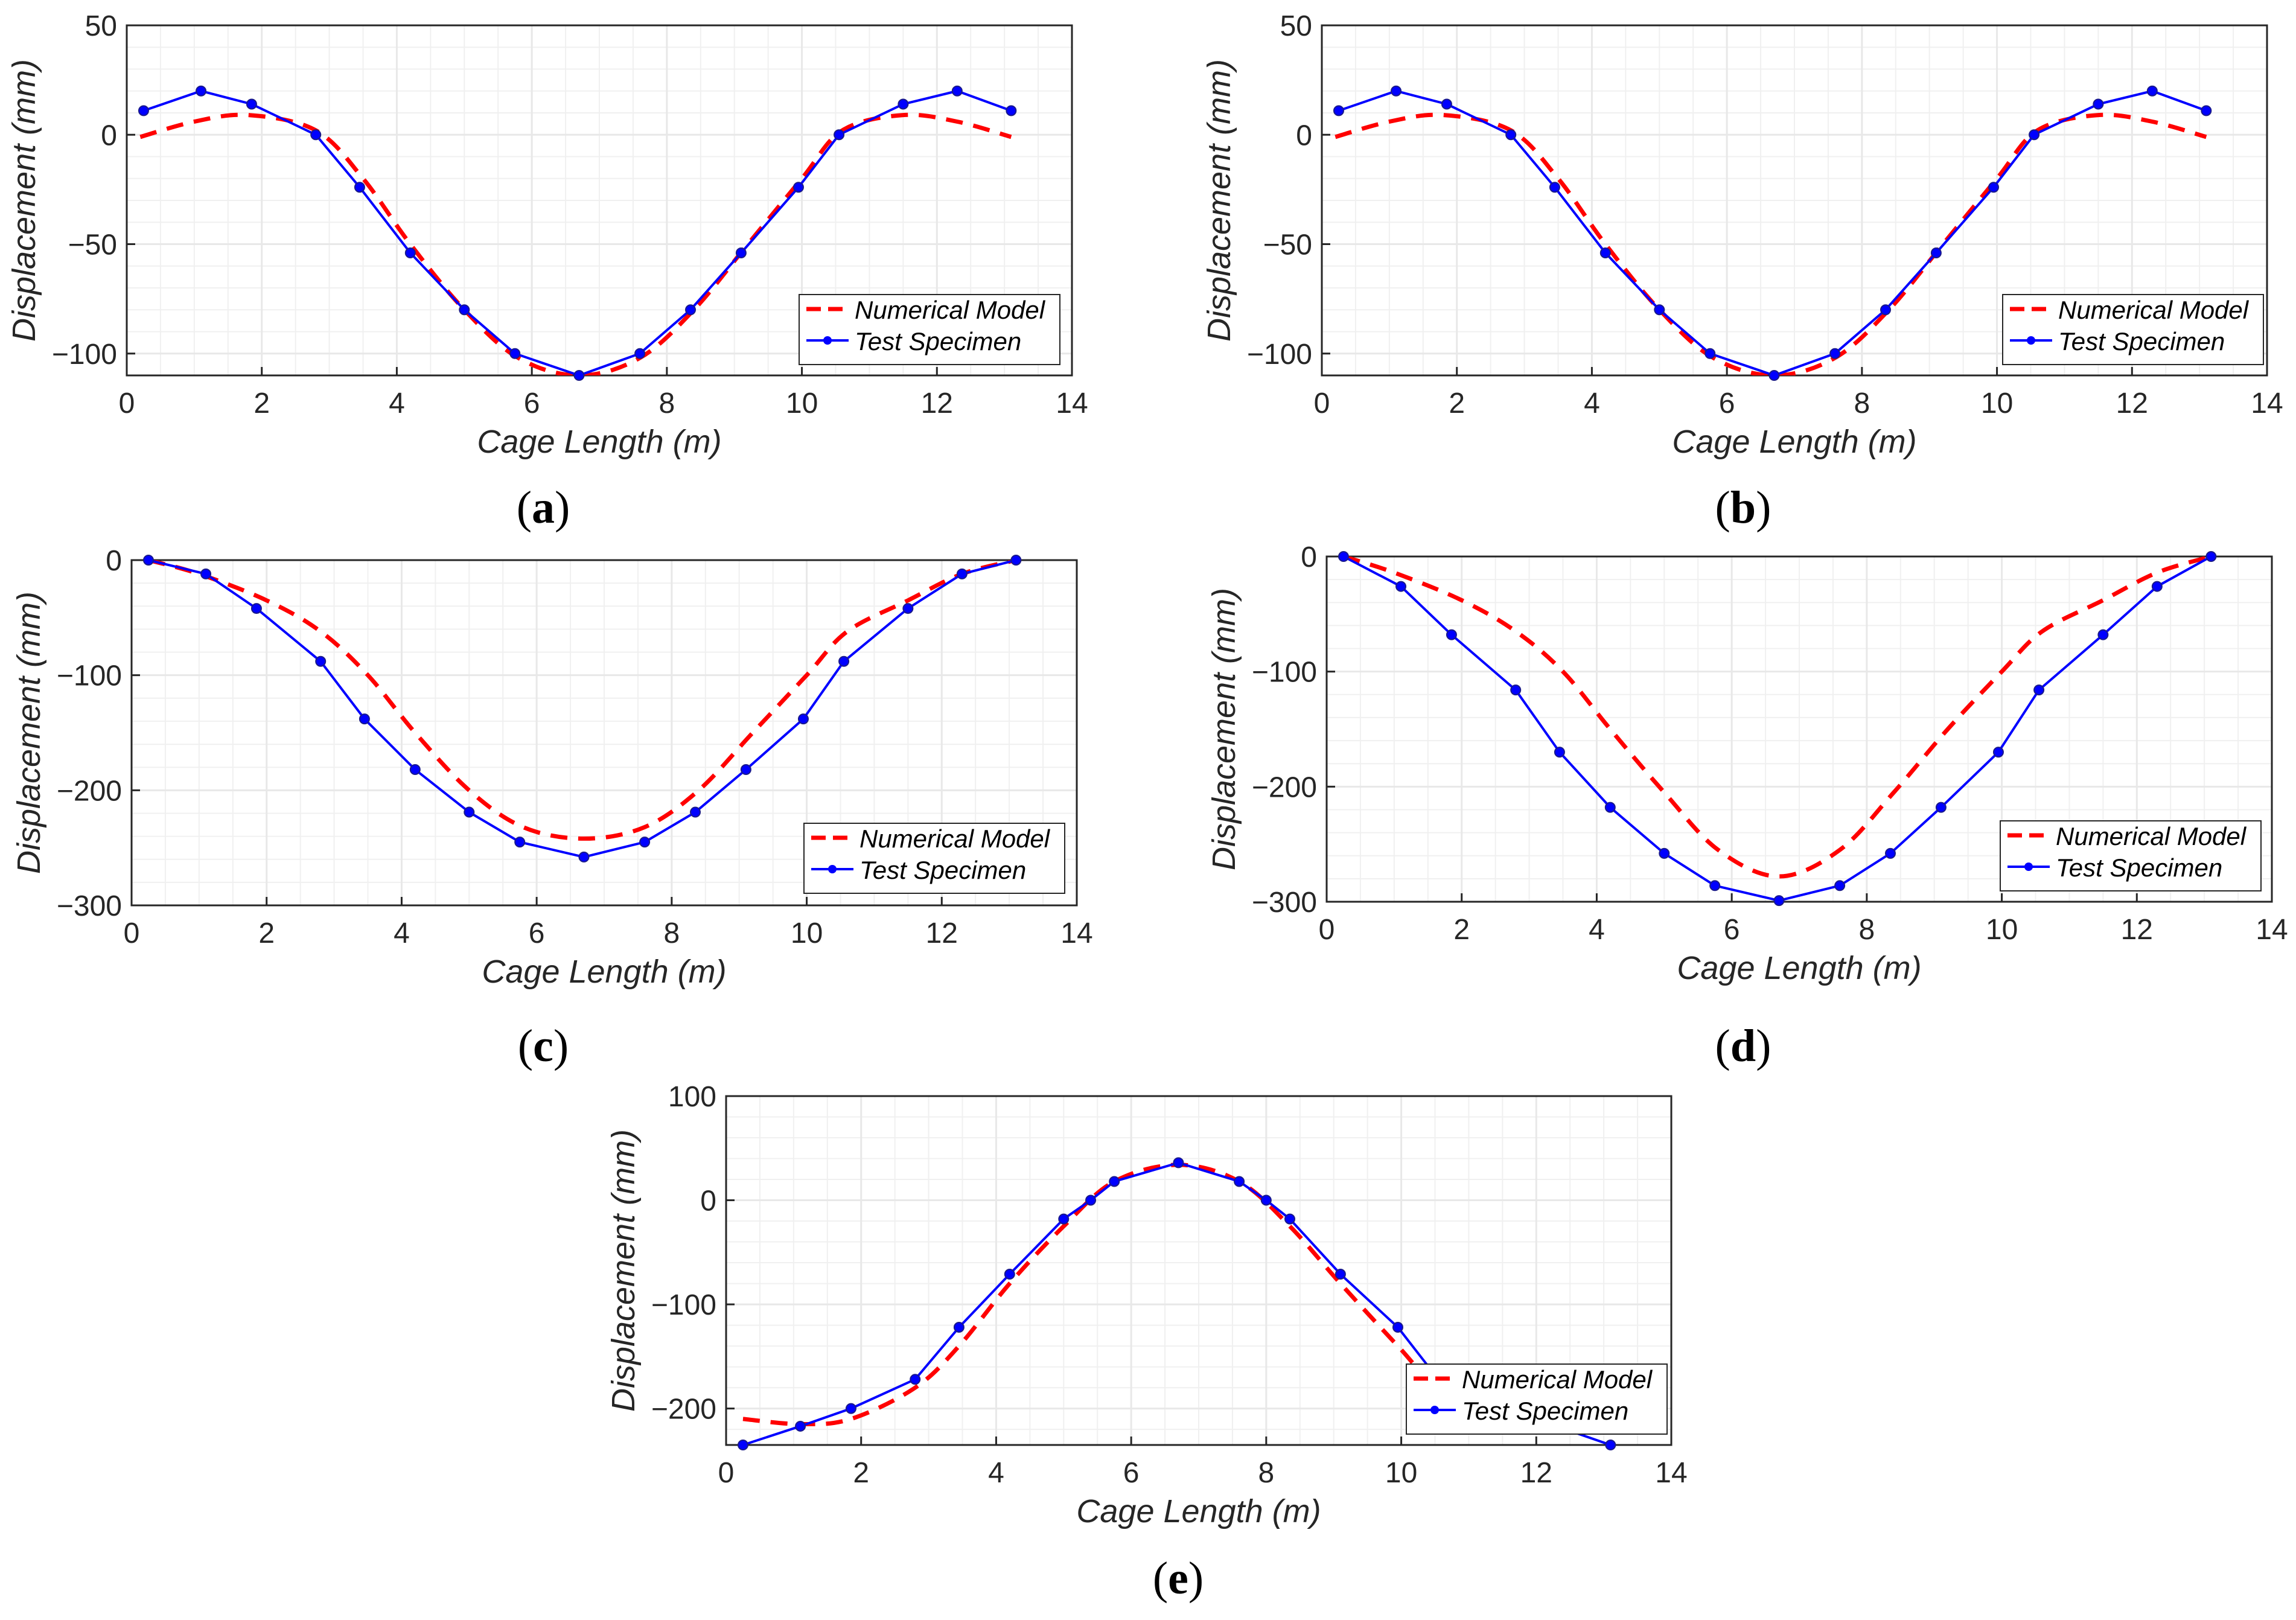 The image size is (2296, 1620). What do you see at coordinates (861, 1473) in the screenshot?
I see `x-tick-label: 2` at bounding box center [861, 1473].